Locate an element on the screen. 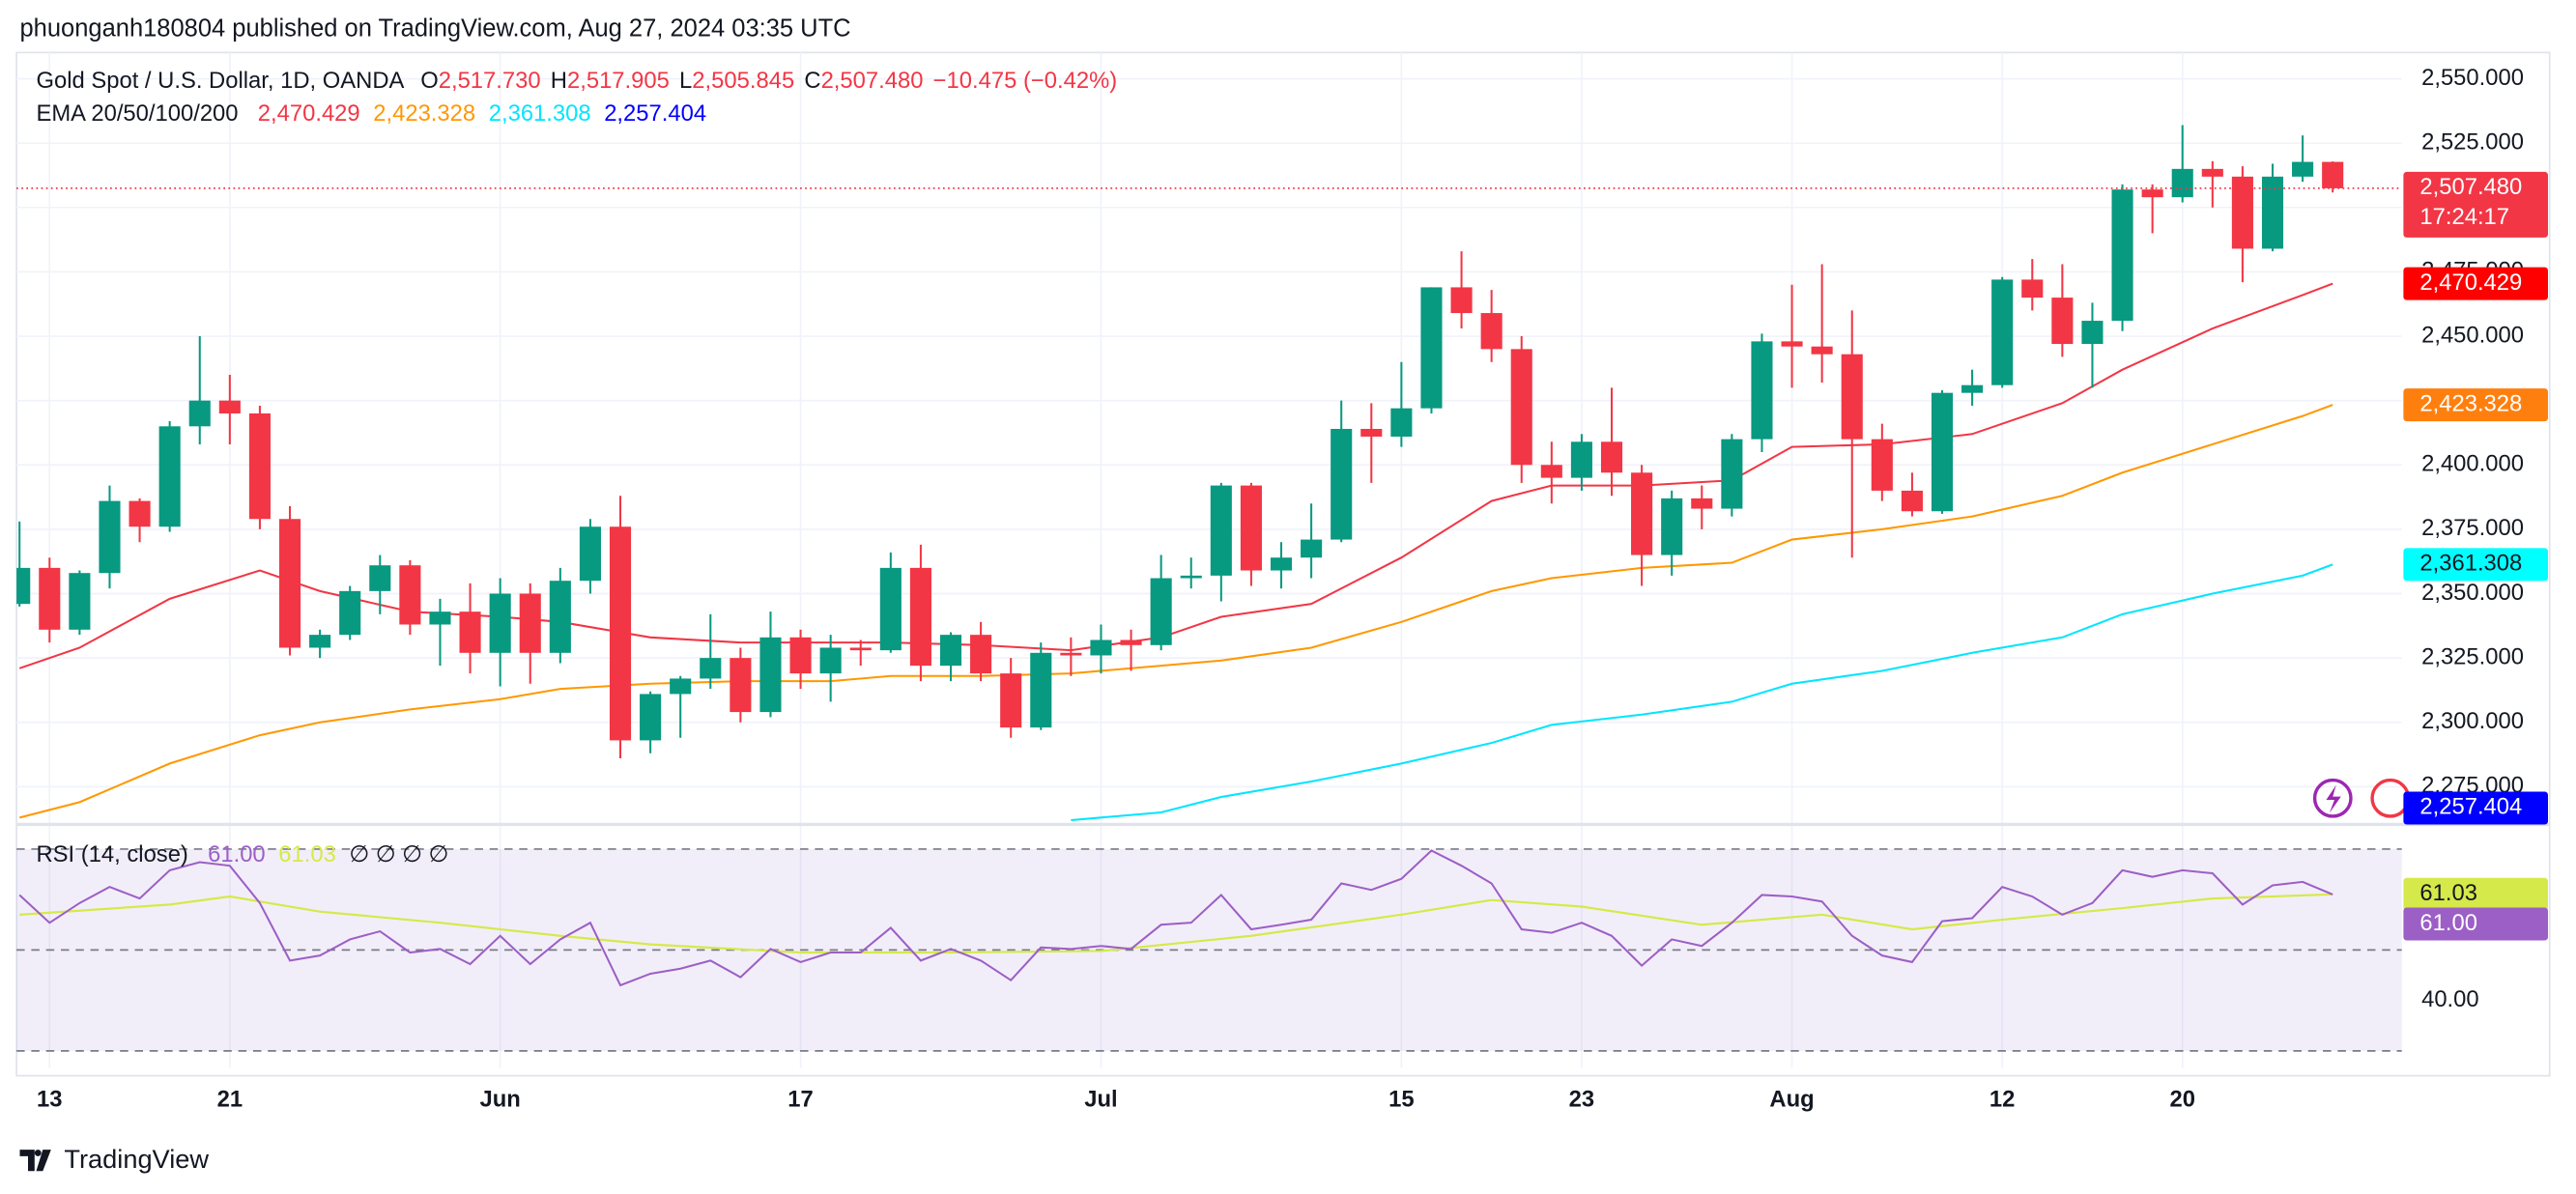 The image size is (2576, 1194). ema-value: 2,257.404 is located at coordinates (655, 113).